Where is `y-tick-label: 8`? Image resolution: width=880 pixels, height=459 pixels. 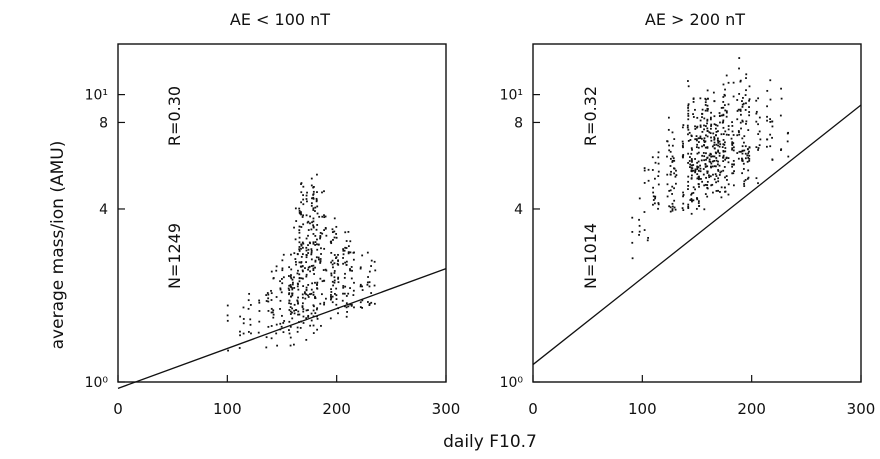 y-tick-label: 8 is located at coordinates (518, 123).